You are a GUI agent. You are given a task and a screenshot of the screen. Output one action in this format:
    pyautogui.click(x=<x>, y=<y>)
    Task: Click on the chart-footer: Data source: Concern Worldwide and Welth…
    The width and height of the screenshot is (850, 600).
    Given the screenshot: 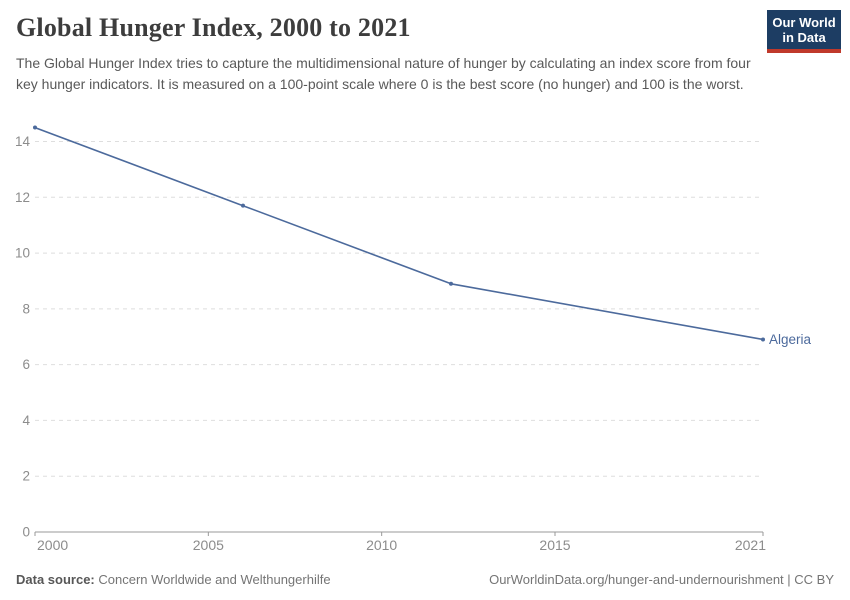 What is the action you would take?
    pyautogui.click(x=425, y=579)
    